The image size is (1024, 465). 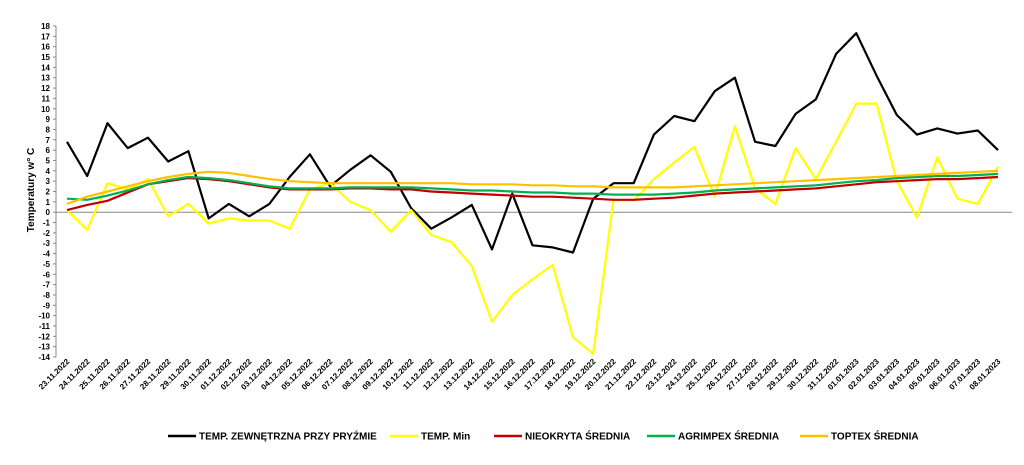 What do you see at coordinates (288, 436) in the screenshot?
I see `legend-label-0: TEMP. ZEWNĘTRZNA PRZY PRYŹMIE` at bounding box center [288, 436].